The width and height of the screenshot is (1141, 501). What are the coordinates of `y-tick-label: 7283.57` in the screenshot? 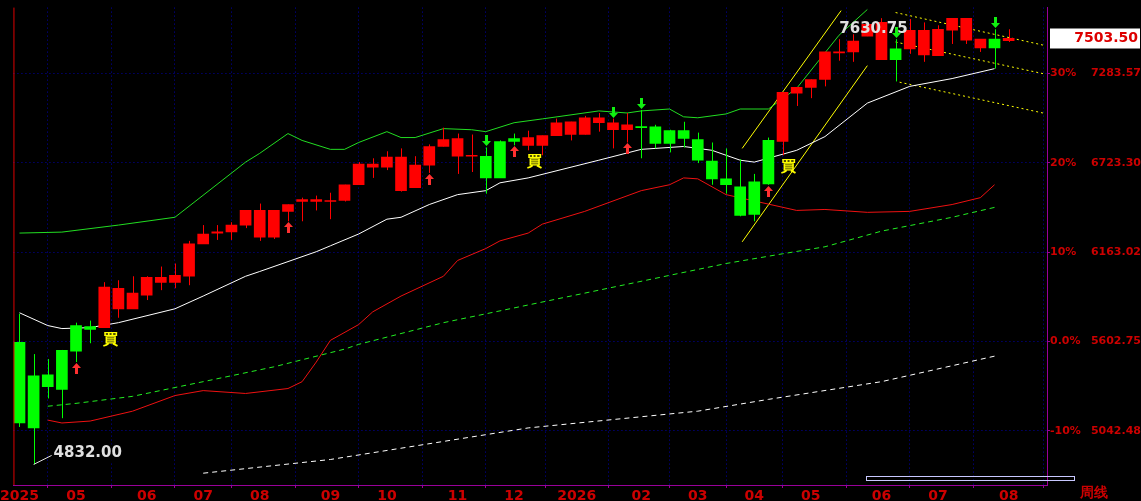 It's located at (1115, 73).